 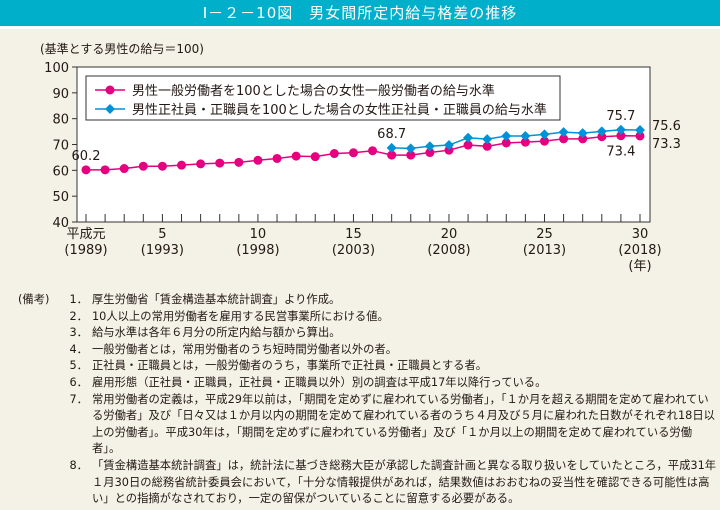 I want to click on notes-label: (備考), so click(x=34, y=299).